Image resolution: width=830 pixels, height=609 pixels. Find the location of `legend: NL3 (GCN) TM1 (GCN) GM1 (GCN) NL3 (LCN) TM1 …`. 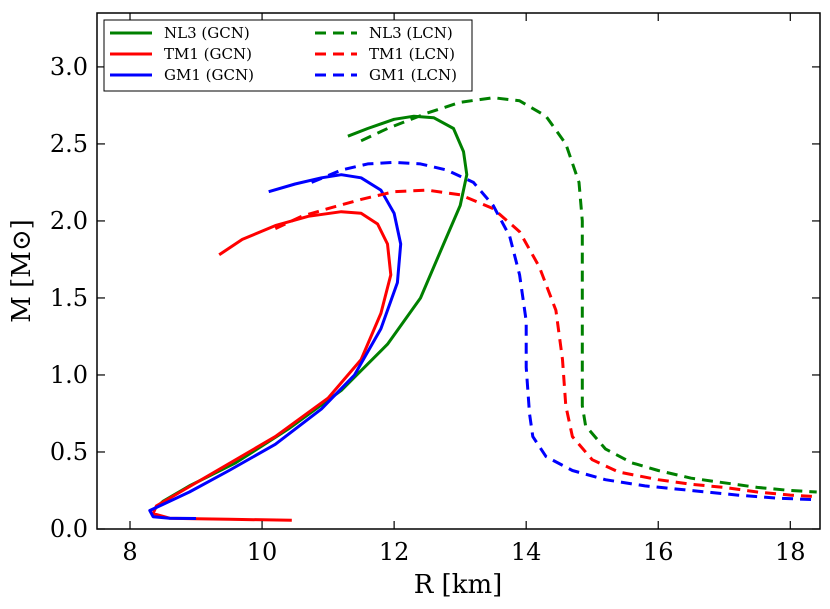

legend: NL3 (GCN) TM1 (GCN) GM1 (GCN) NL3 (LCN) TM1 … is located at coordinates (288, 55).